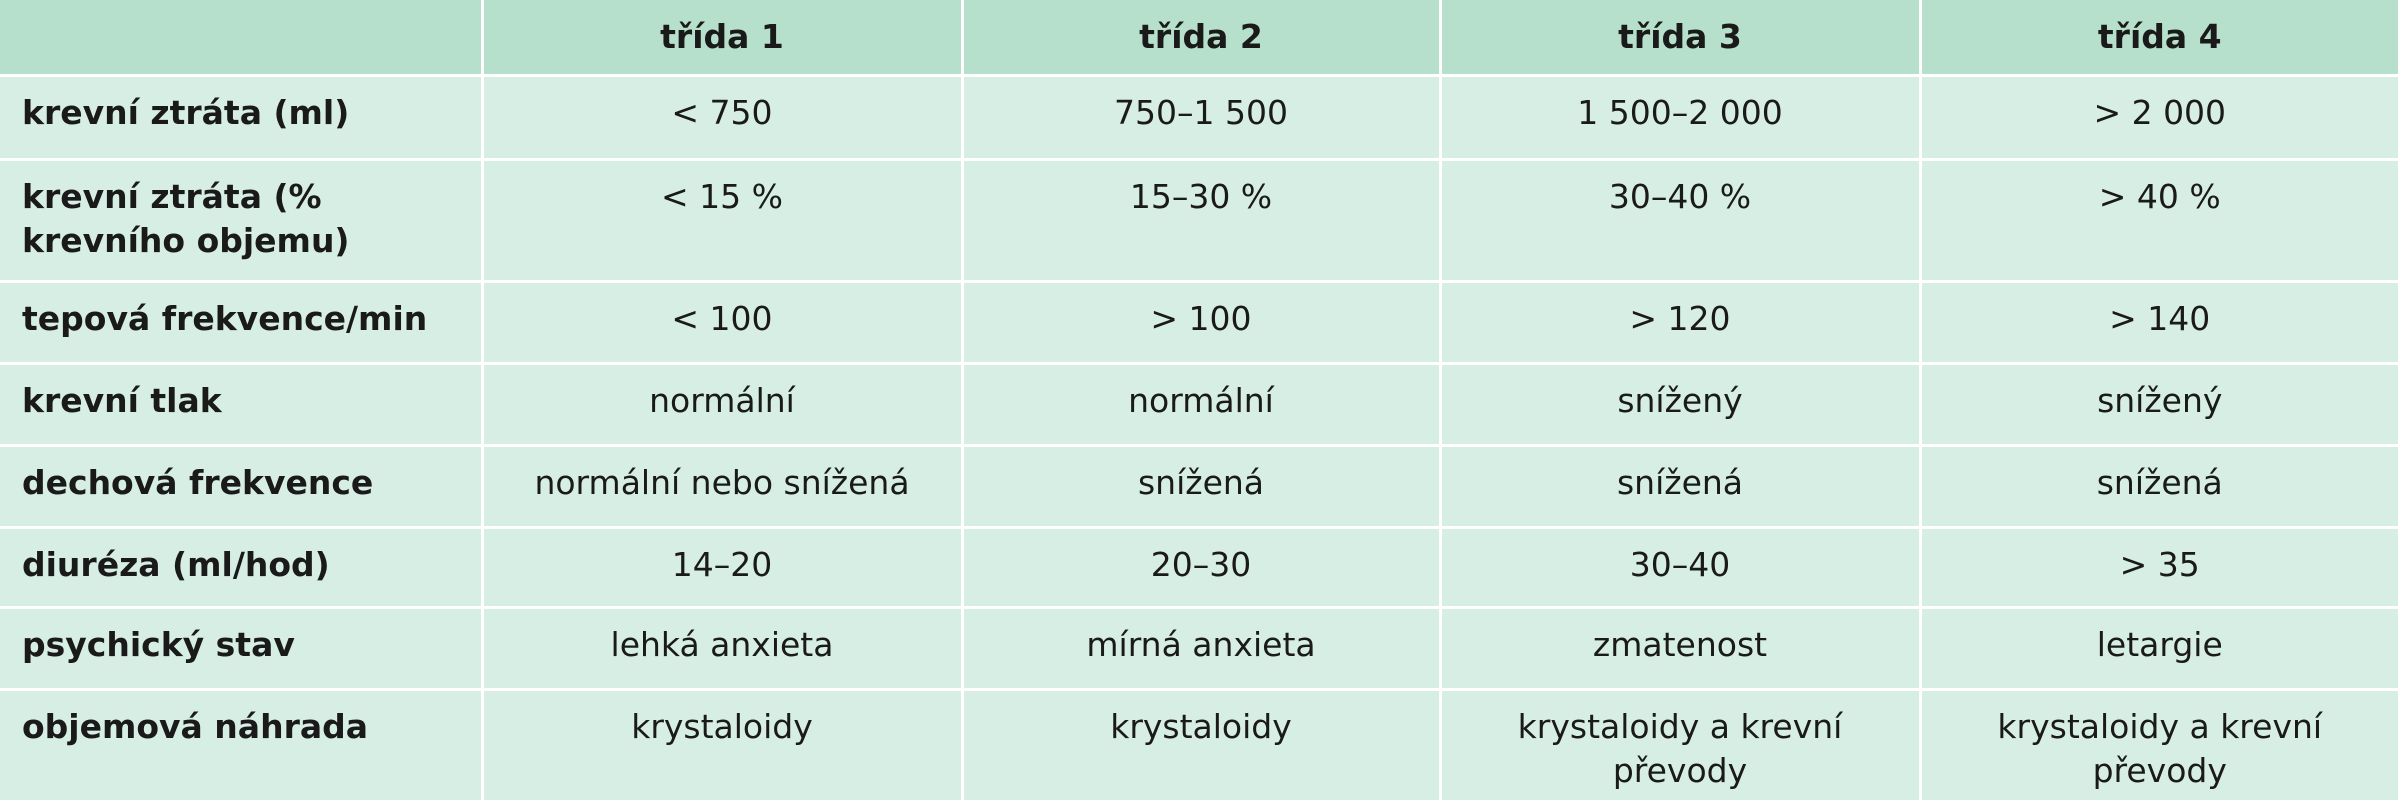  What do you see at coordinates (2159, 568) in the screenshot?
I see `table-cell: > 35` at bounding box center [2159, 568].